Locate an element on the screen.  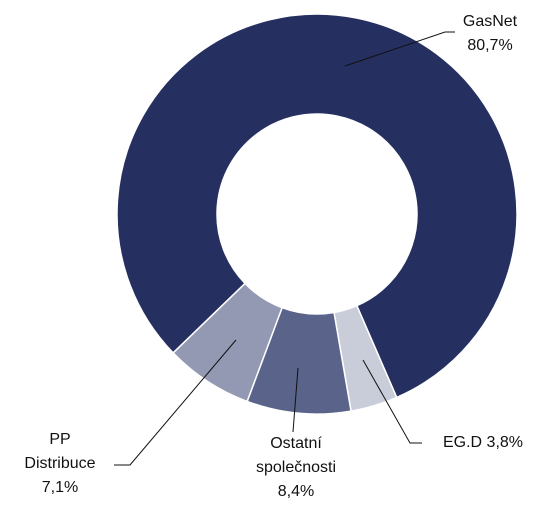
category-label: EG.D is located at coordinates (462, 442).